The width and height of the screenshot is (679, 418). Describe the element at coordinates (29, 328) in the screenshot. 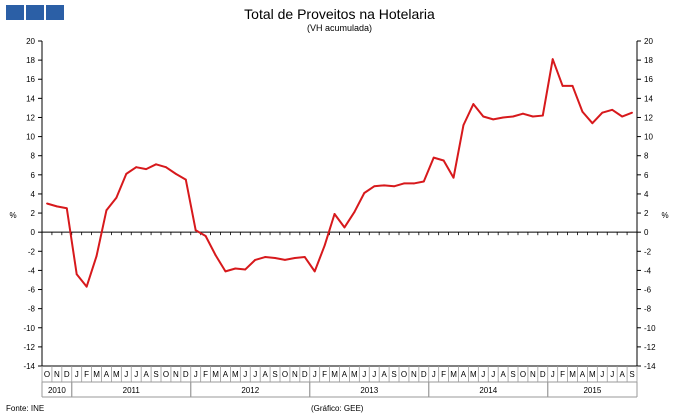

I see `y-tick-label-left: -10` at that location.